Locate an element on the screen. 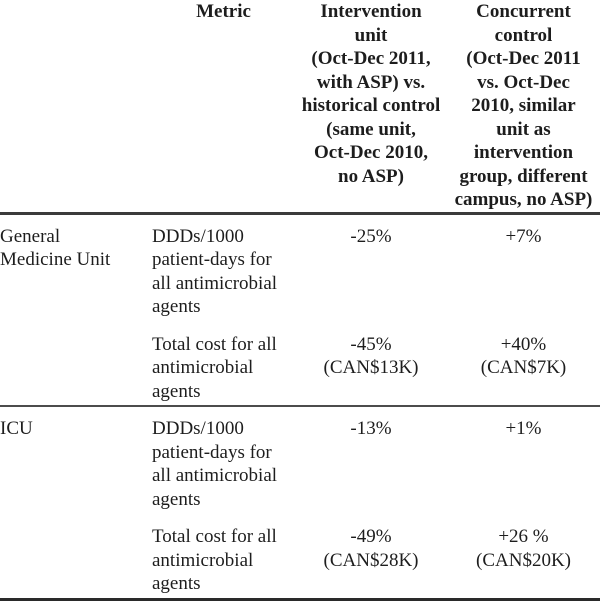 Image resolution: width=600 pixels, height=609 pixels. intervention-value-cell: -25% is located at coordinates (371, 236).